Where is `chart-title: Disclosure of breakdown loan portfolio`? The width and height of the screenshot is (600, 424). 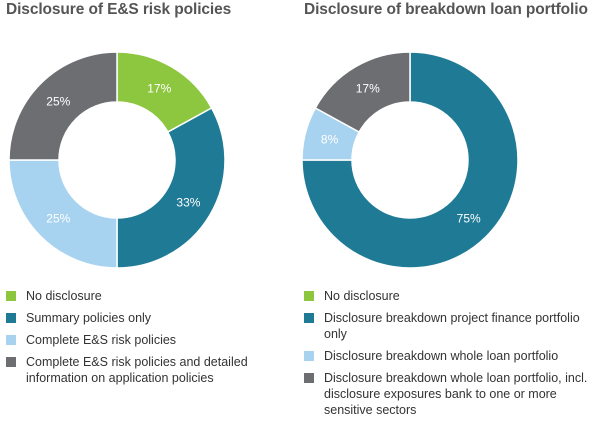
chart-title: Disclosure of breakdown loan portfolio is located at coordinates (446, 9).